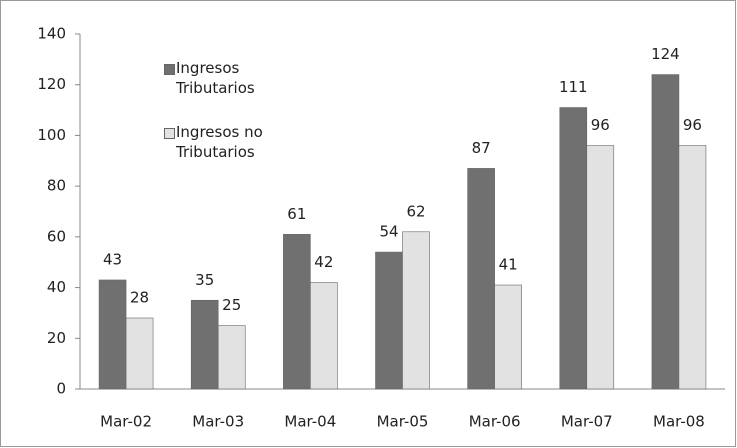  Describe the element at coordinates (679, 422) in the screenshot. I see `x-tick-label: Mar-08` at that location.